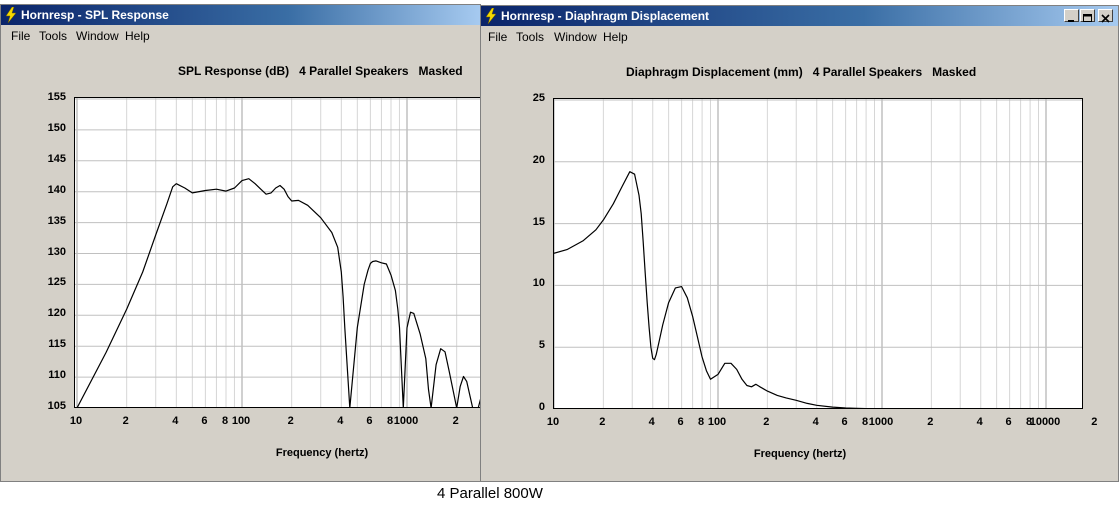 This screenshot has width=1119, height=514. Describe the element at coordinates (538, 283) in the screenshot. I see `y-tick-label: 10` at that location.